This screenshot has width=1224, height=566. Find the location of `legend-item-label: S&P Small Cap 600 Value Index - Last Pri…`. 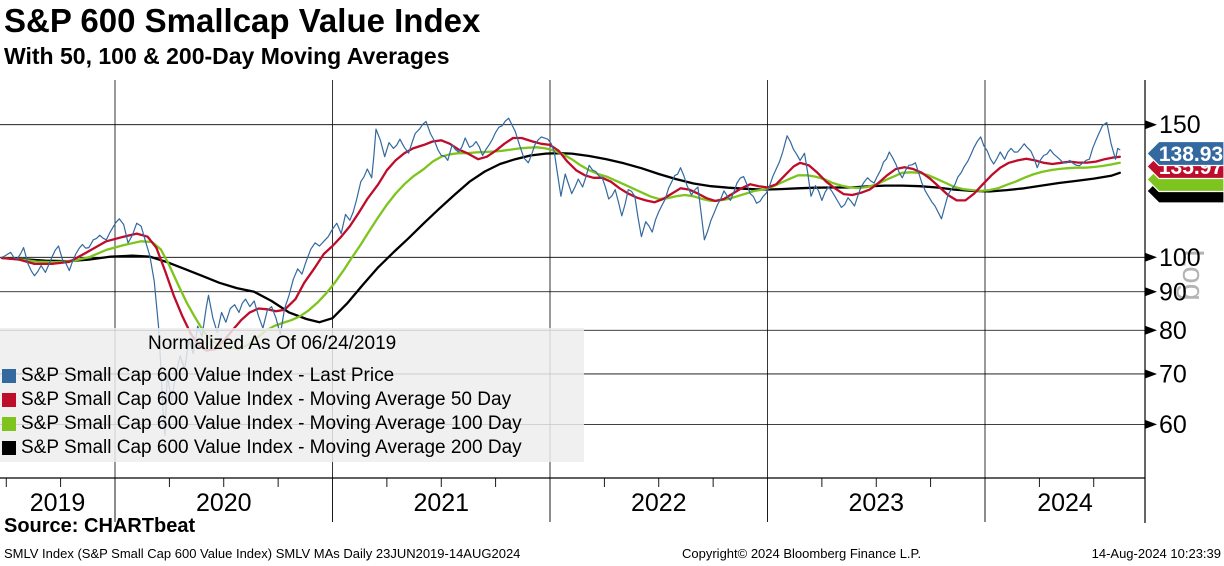

legend-item-label: S&P Small Cap 600 Value Index - Last Pri… is located at coordinates (208, 375).